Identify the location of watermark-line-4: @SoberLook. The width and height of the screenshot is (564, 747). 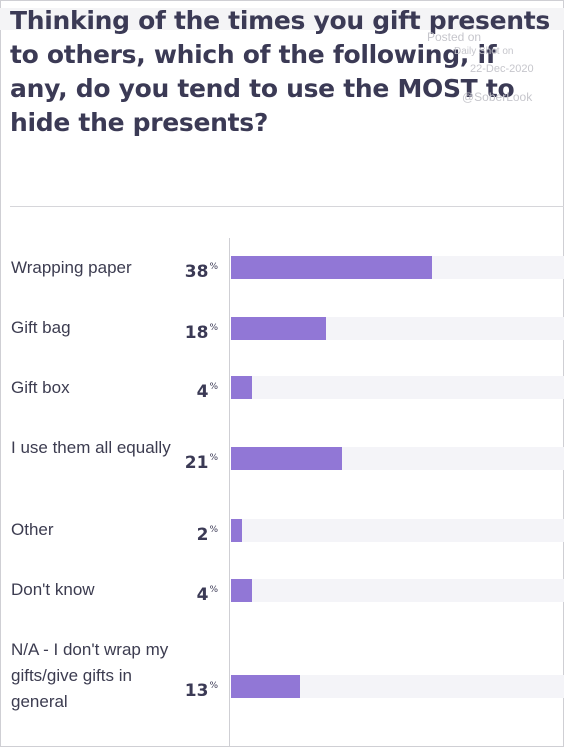
(497, 97).